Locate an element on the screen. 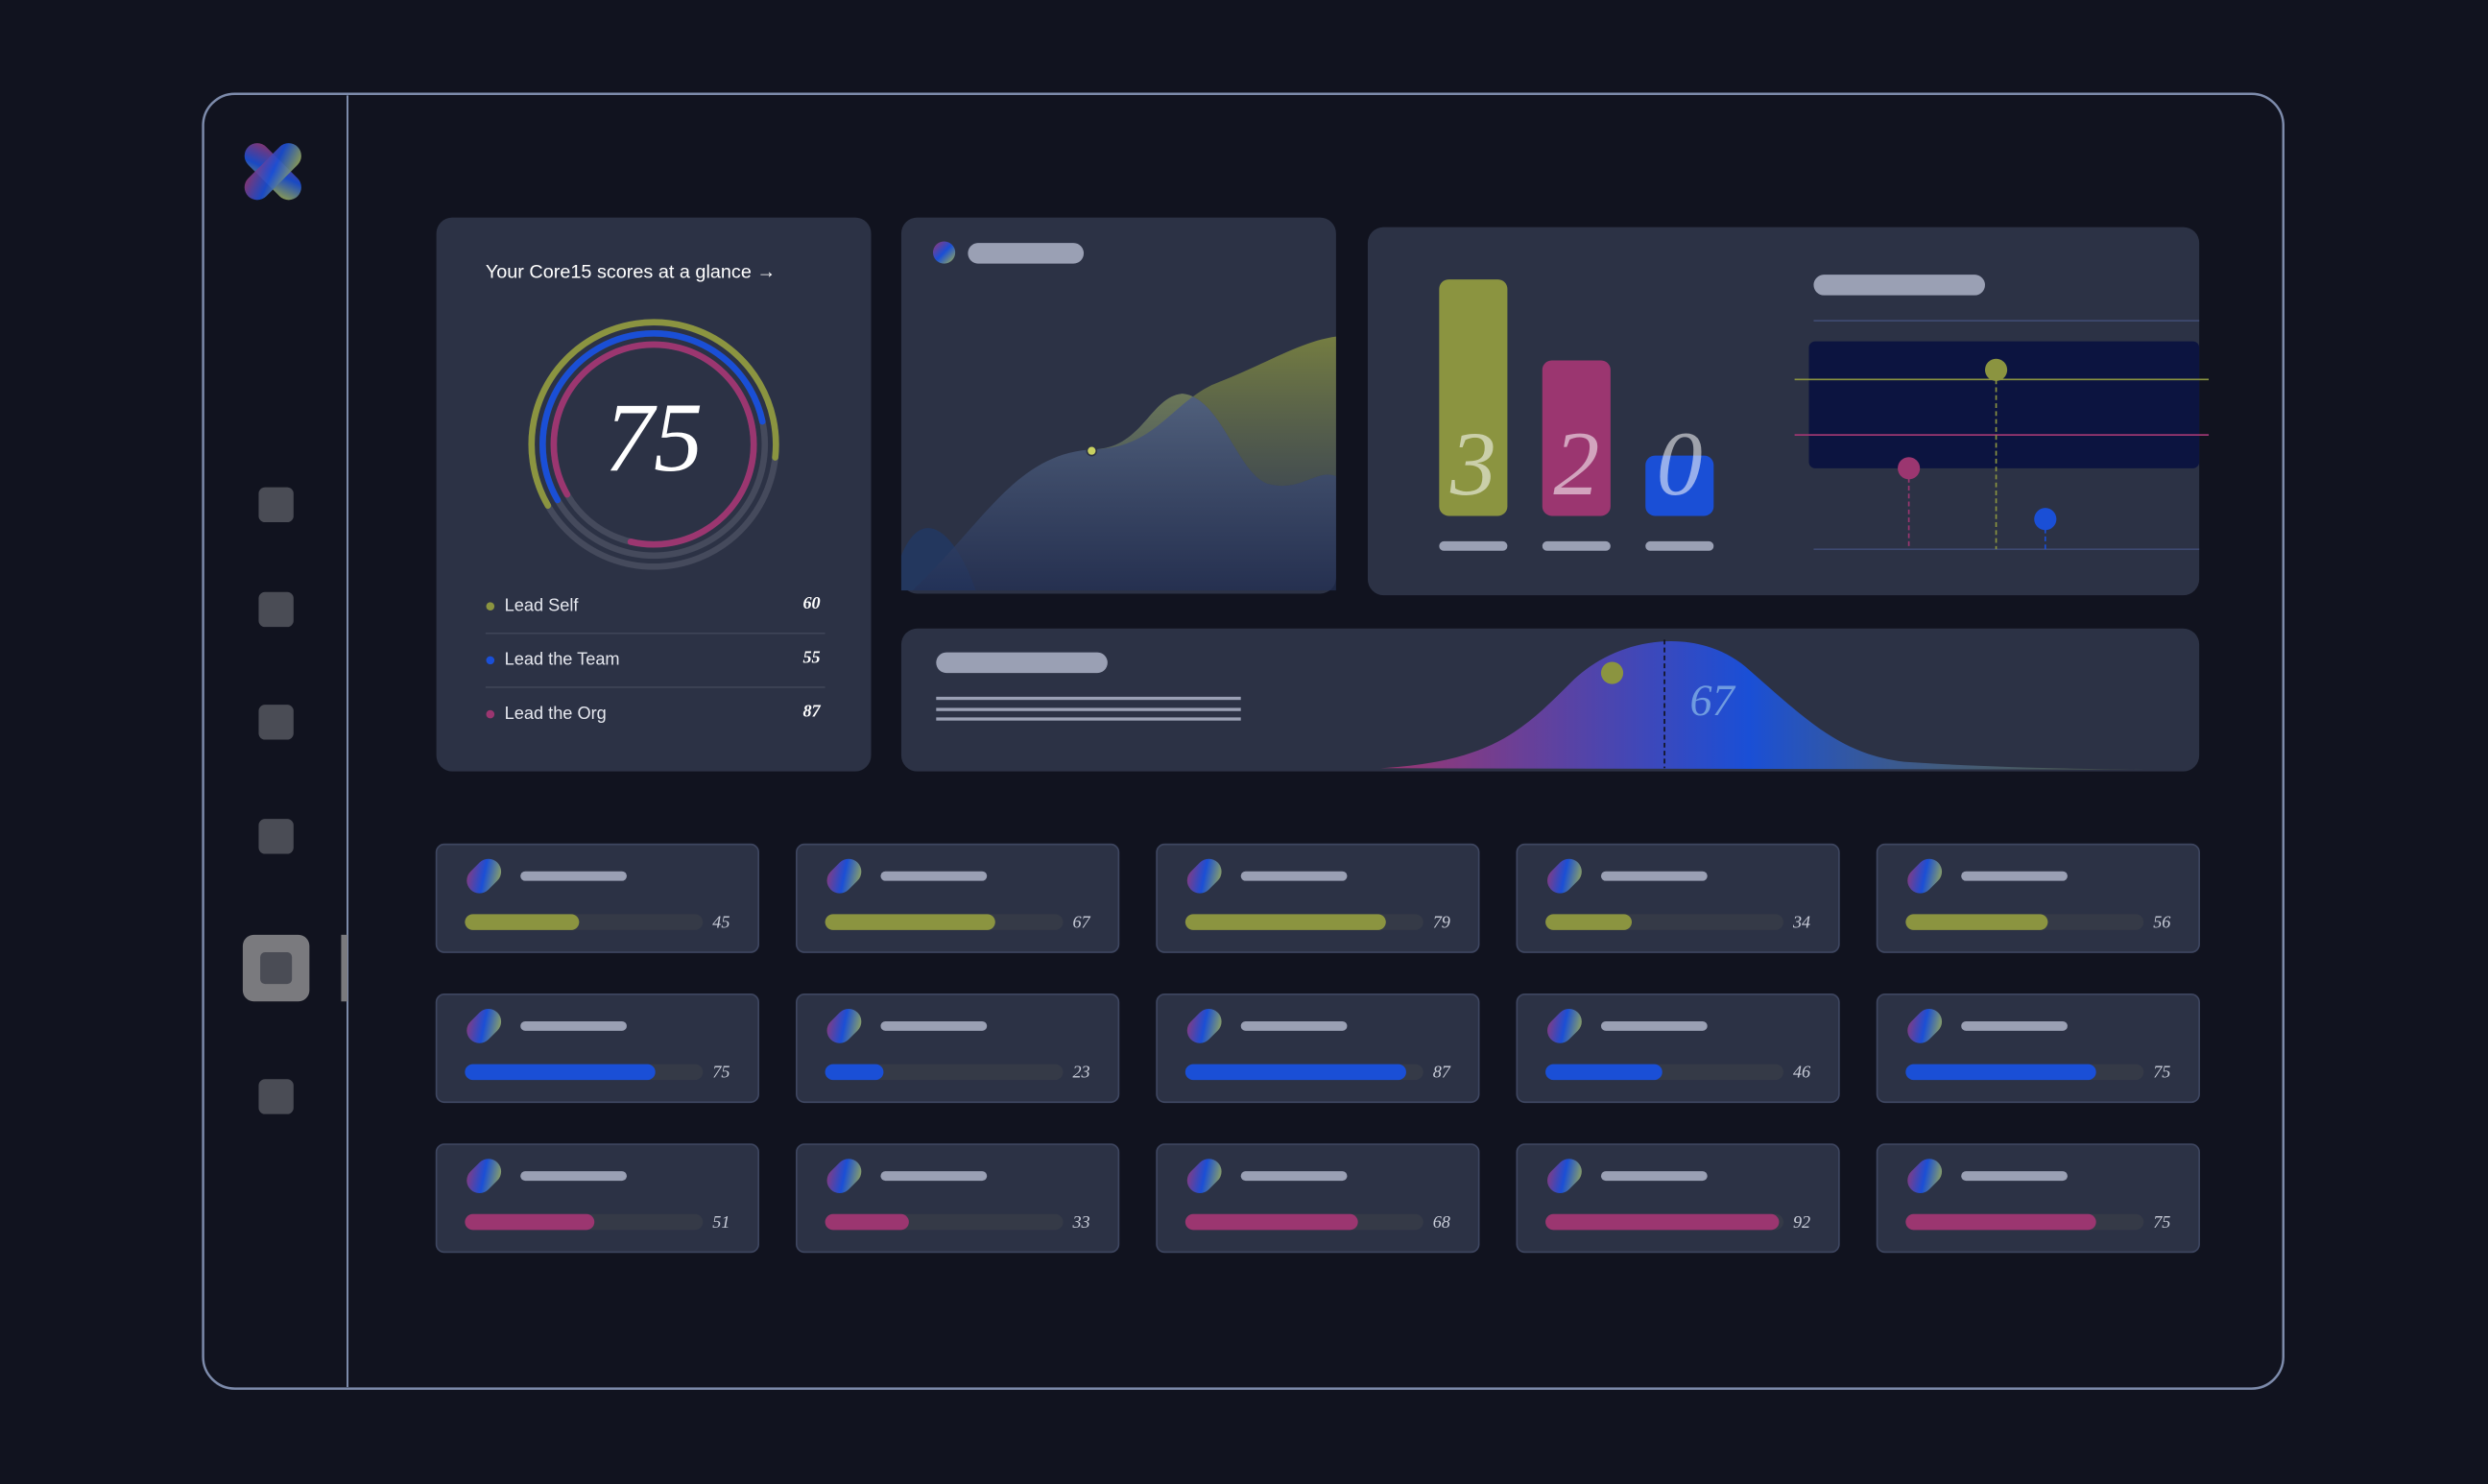 The height and width of the screenshot is (1484, 2488). legend-label: Lead Self is located at coordinates (543, 604).